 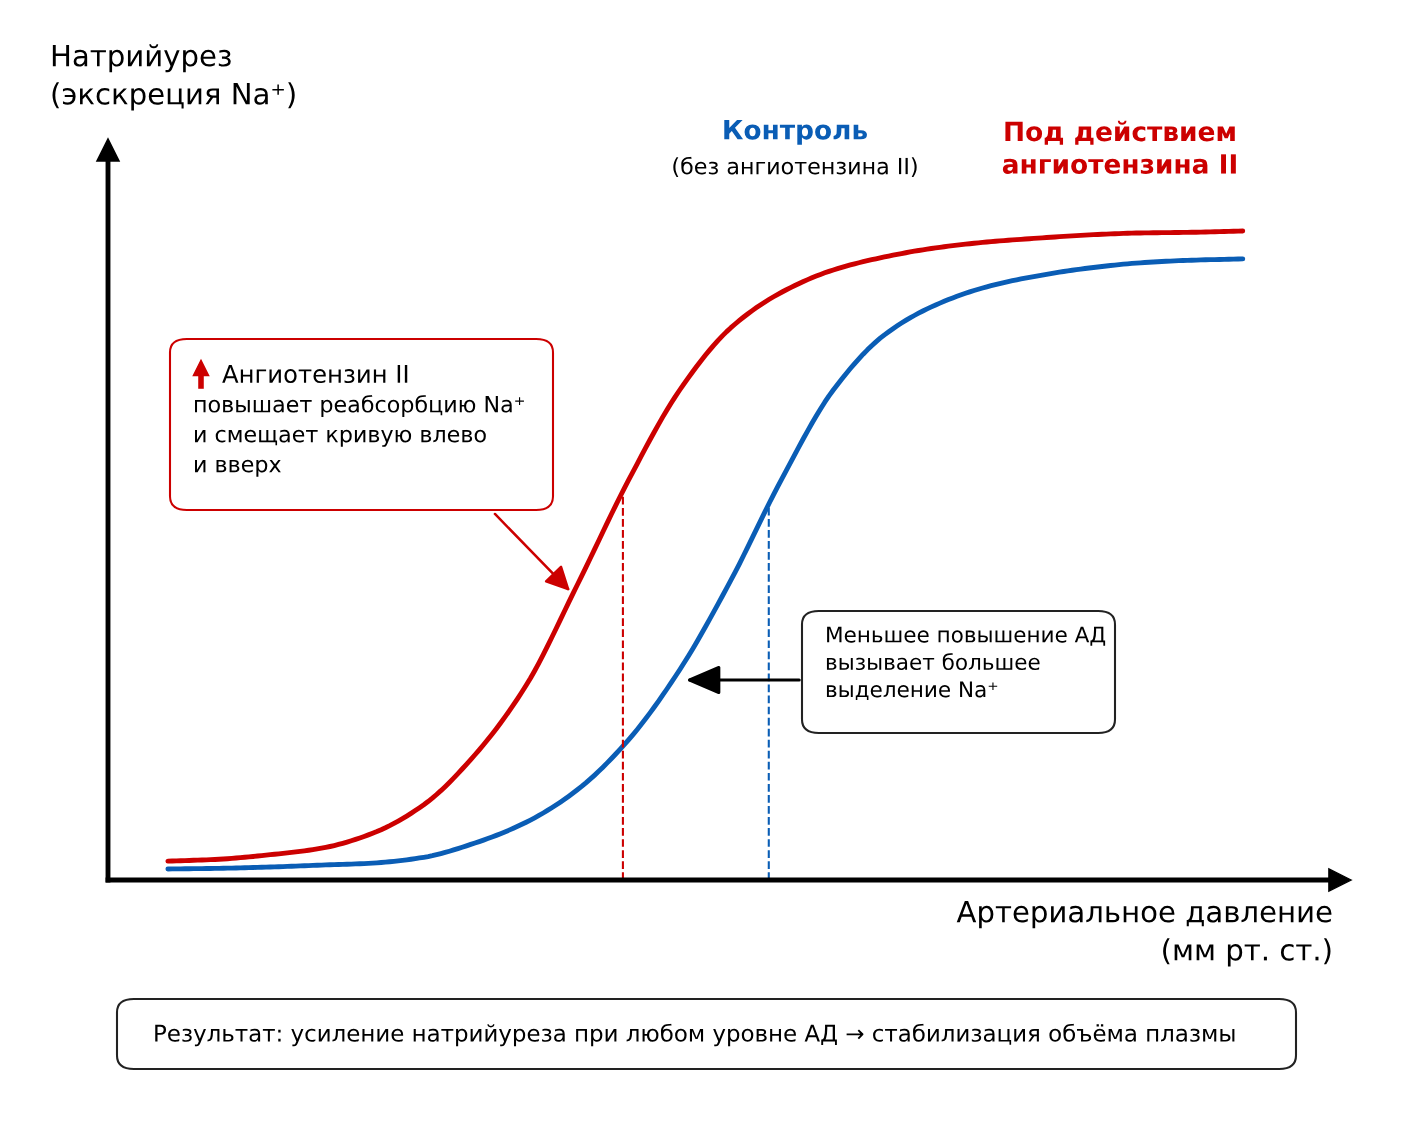 What do you see at coordinates (795, 167) in the screenshot?
I see `text: (без ангиотензина II)` at bounding box center [795, 167].